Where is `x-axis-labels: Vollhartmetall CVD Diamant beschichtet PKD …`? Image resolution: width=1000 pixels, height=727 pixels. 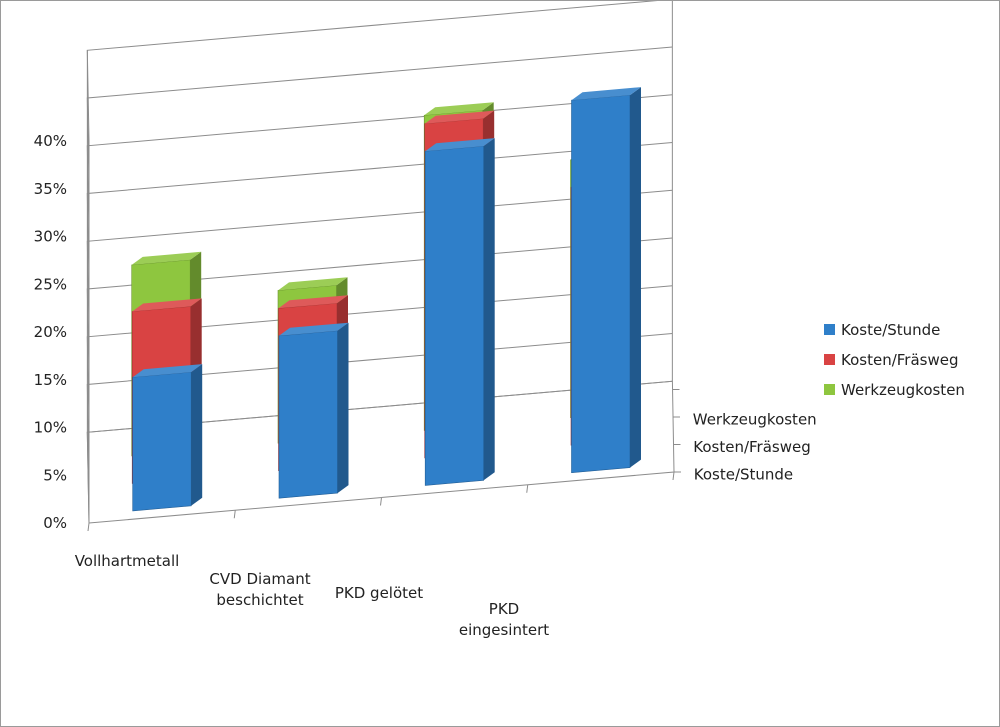
x-axis-labels: Vollhartmetall CVD Diamant beschichtet PKD … is located at coordinates (312, 595).